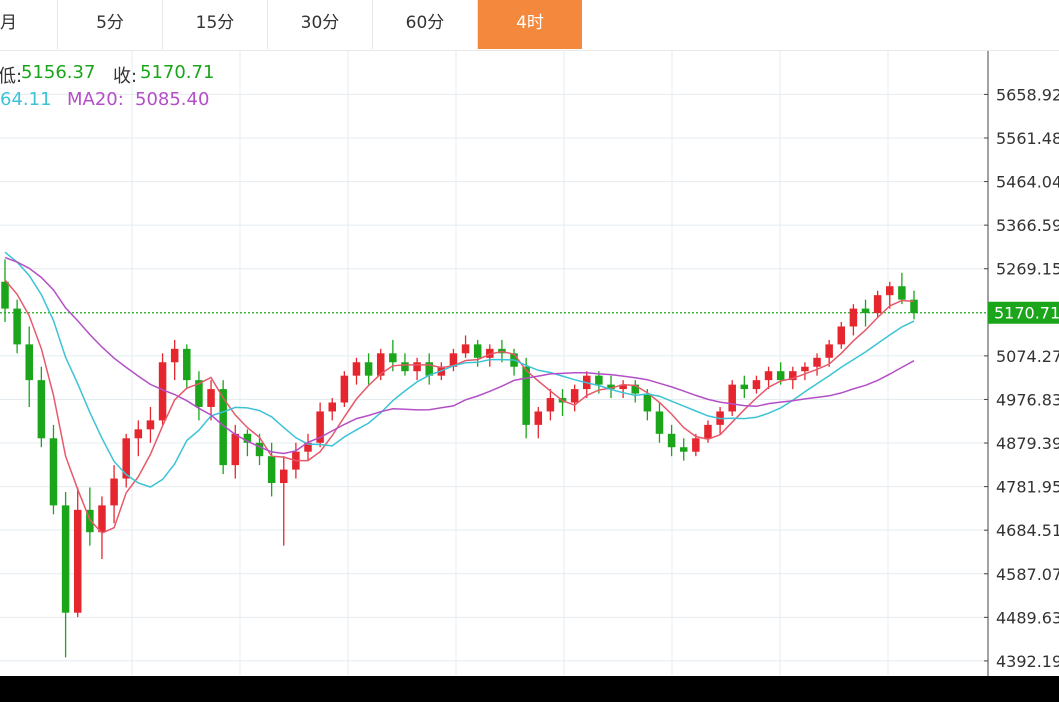  I want to click on info-close-value: 5170.71, so click(177, 72).